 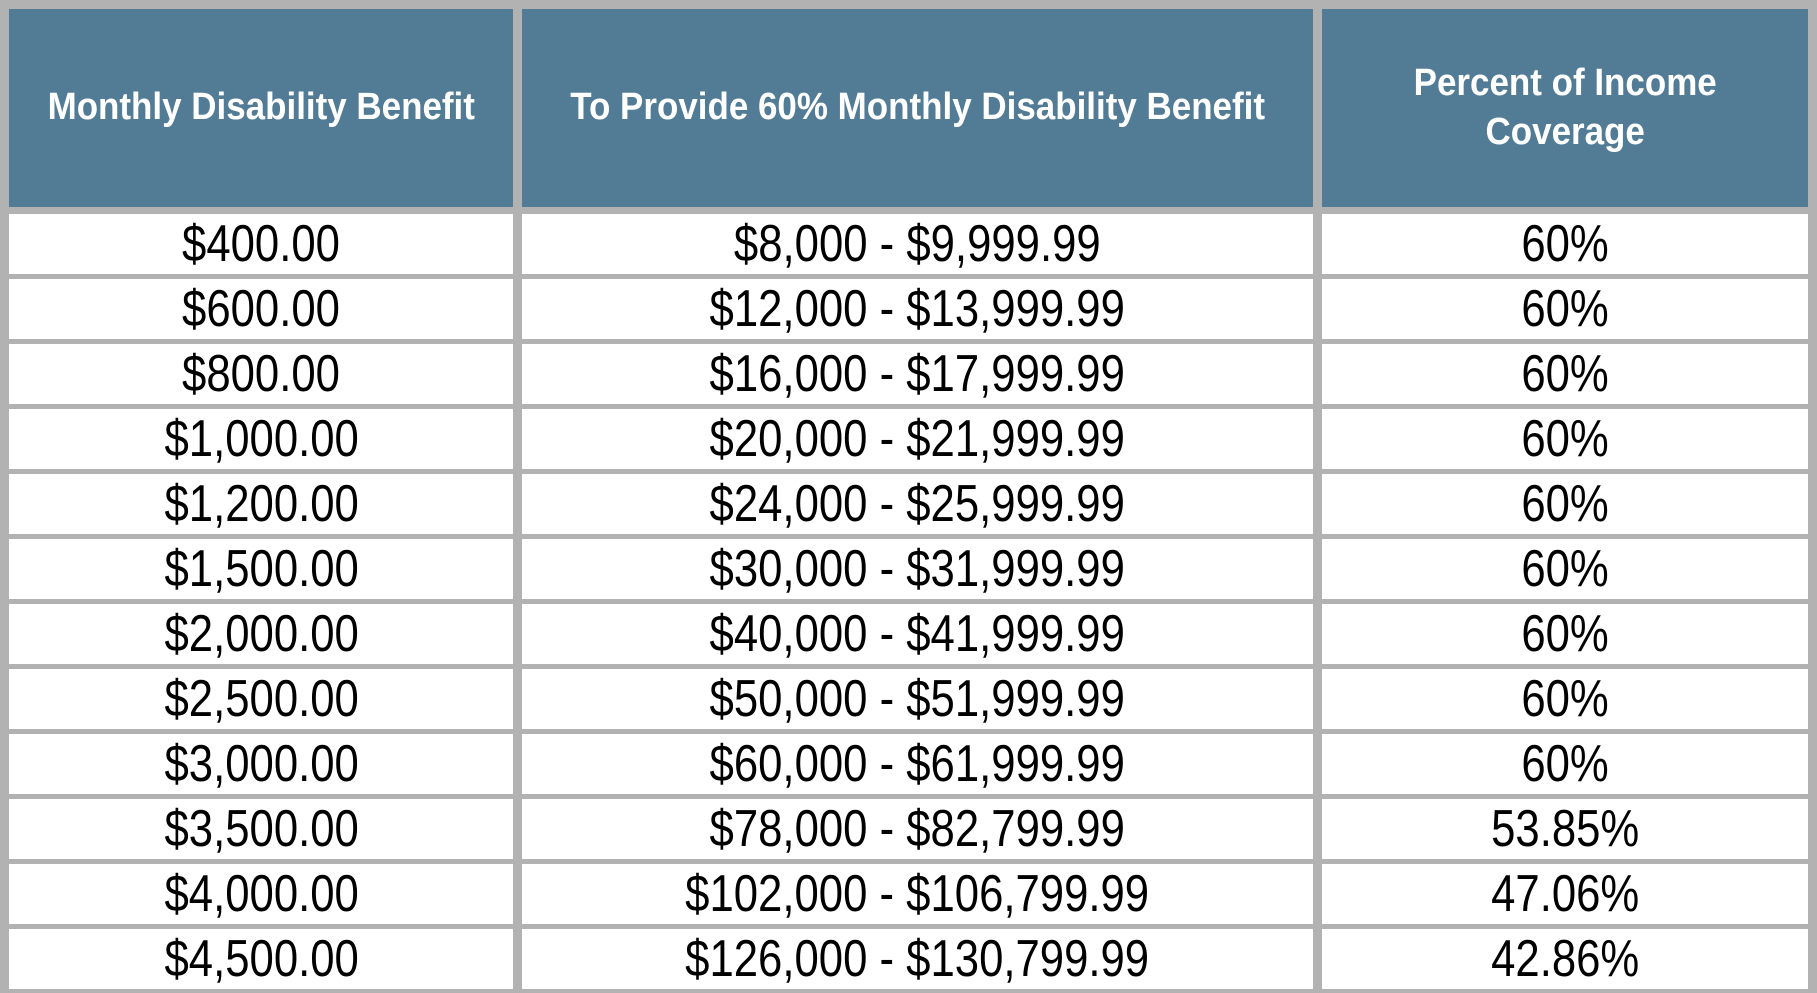 I want to click on table-row: $5,000.00$150,000 and above40%, so click(x=908, y=991).